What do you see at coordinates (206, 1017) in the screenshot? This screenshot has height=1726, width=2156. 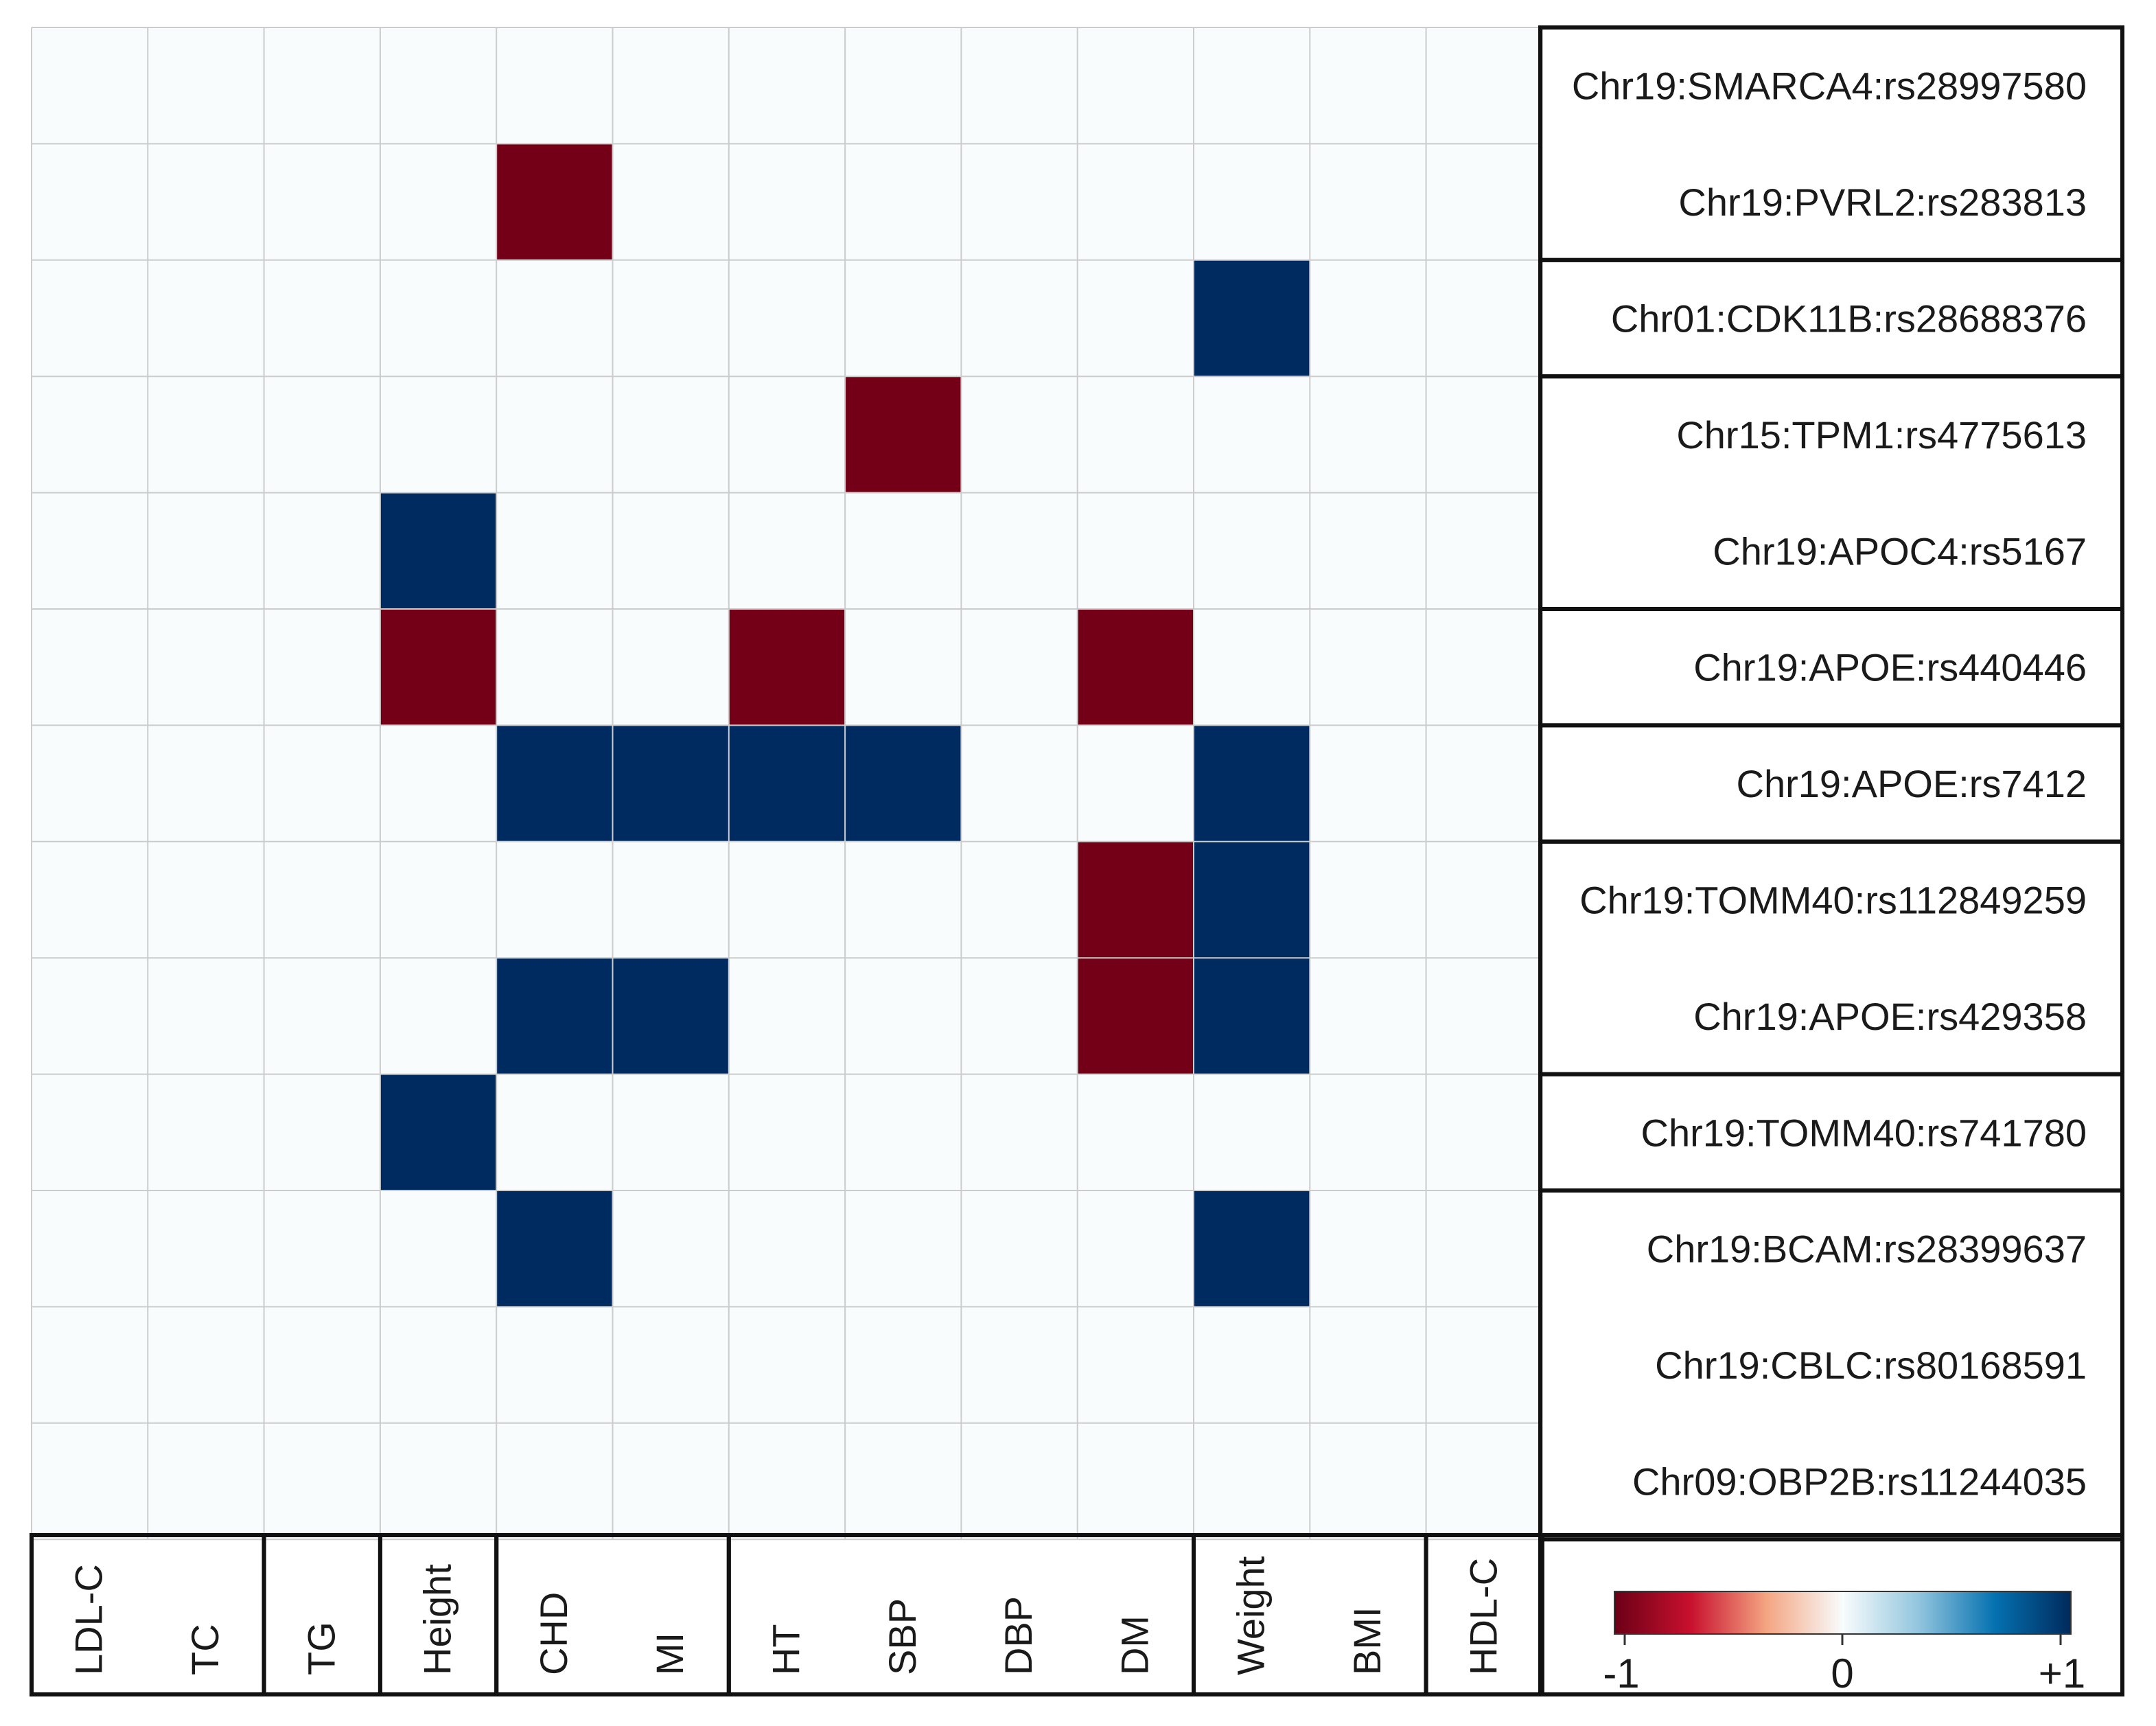 I see `heatmap-cell-r8-tc` at bounding box center [206, 1017].